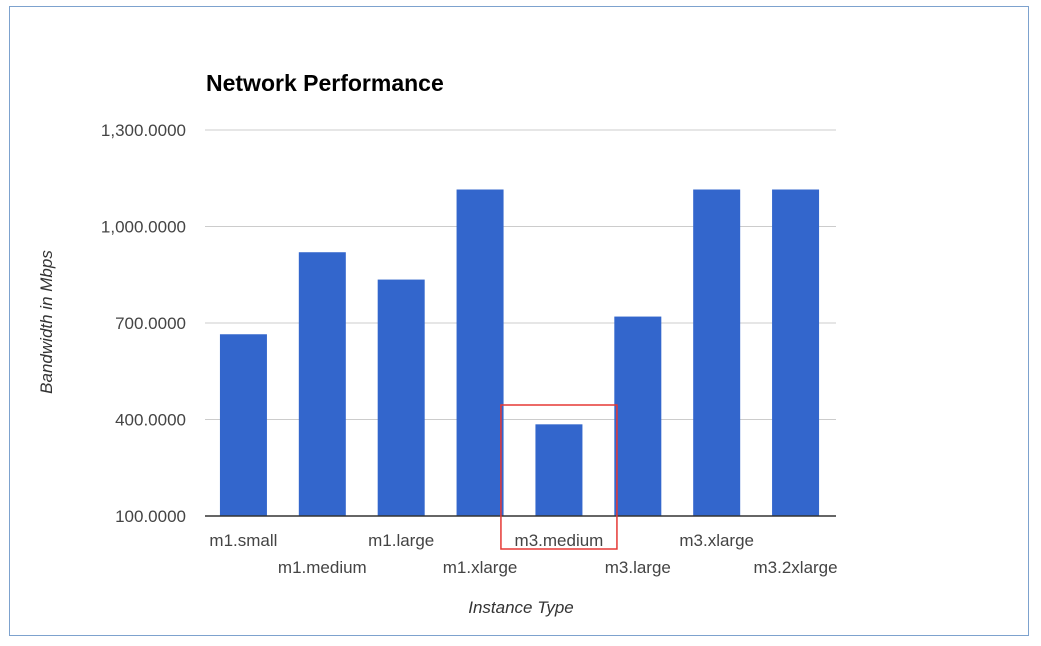  Describe the element at coordinates (480, 352) in the screenshot. I see `bar-m1.xlarge` at that location.